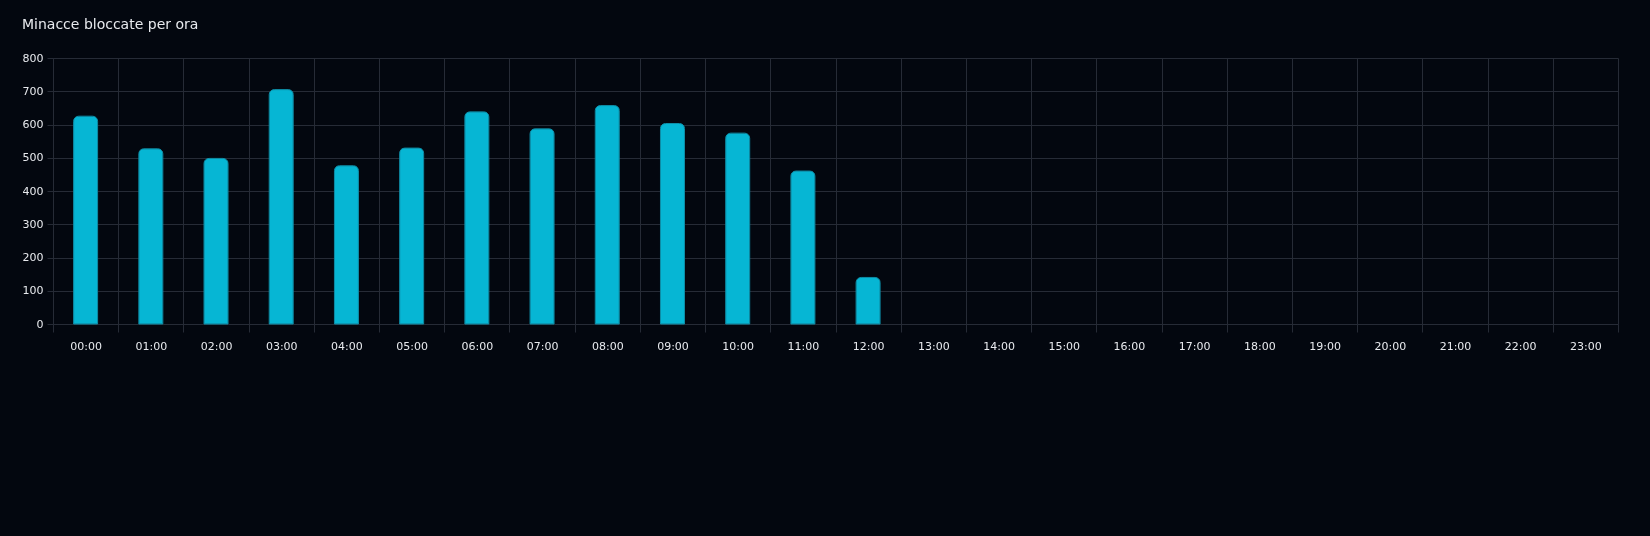  I want to click on x-tick-label: 01:00, so click(151, 346).